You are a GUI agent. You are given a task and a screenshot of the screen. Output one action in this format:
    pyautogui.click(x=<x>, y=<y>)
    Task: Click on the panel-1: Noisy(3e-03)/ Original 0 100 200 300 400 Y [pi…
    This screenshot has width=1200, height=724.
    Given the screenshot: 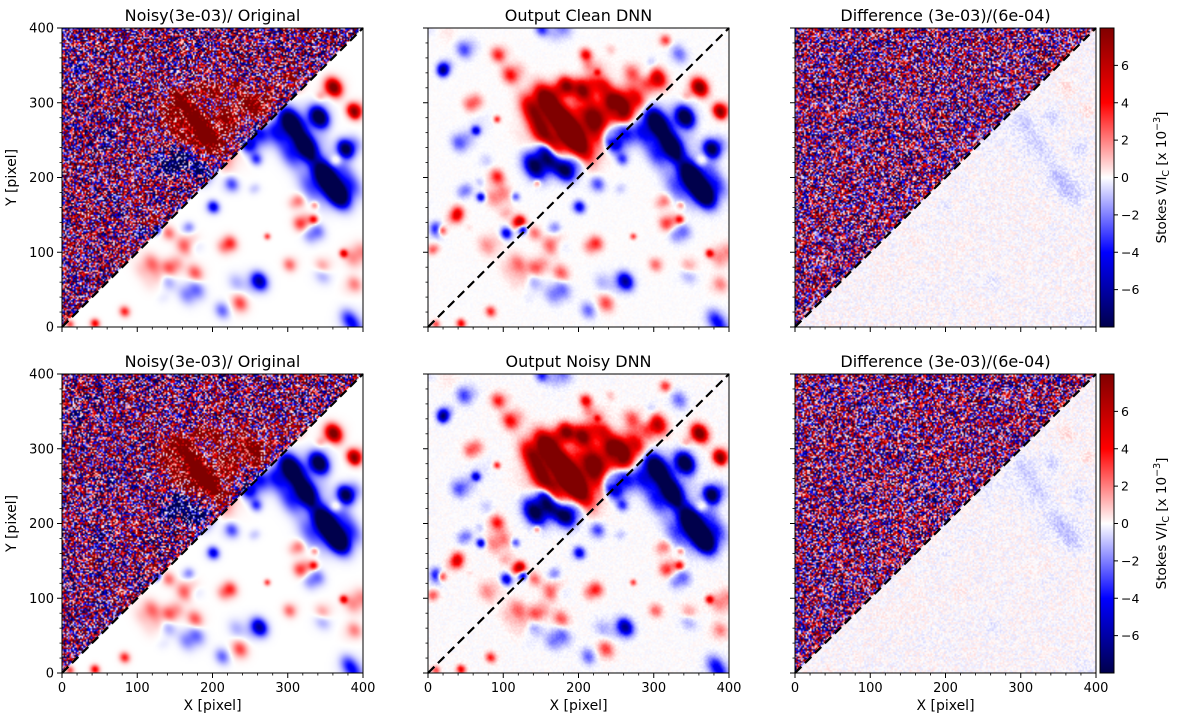 What is the action you would take?
    pyautogui.click(x=184, y=171)
    